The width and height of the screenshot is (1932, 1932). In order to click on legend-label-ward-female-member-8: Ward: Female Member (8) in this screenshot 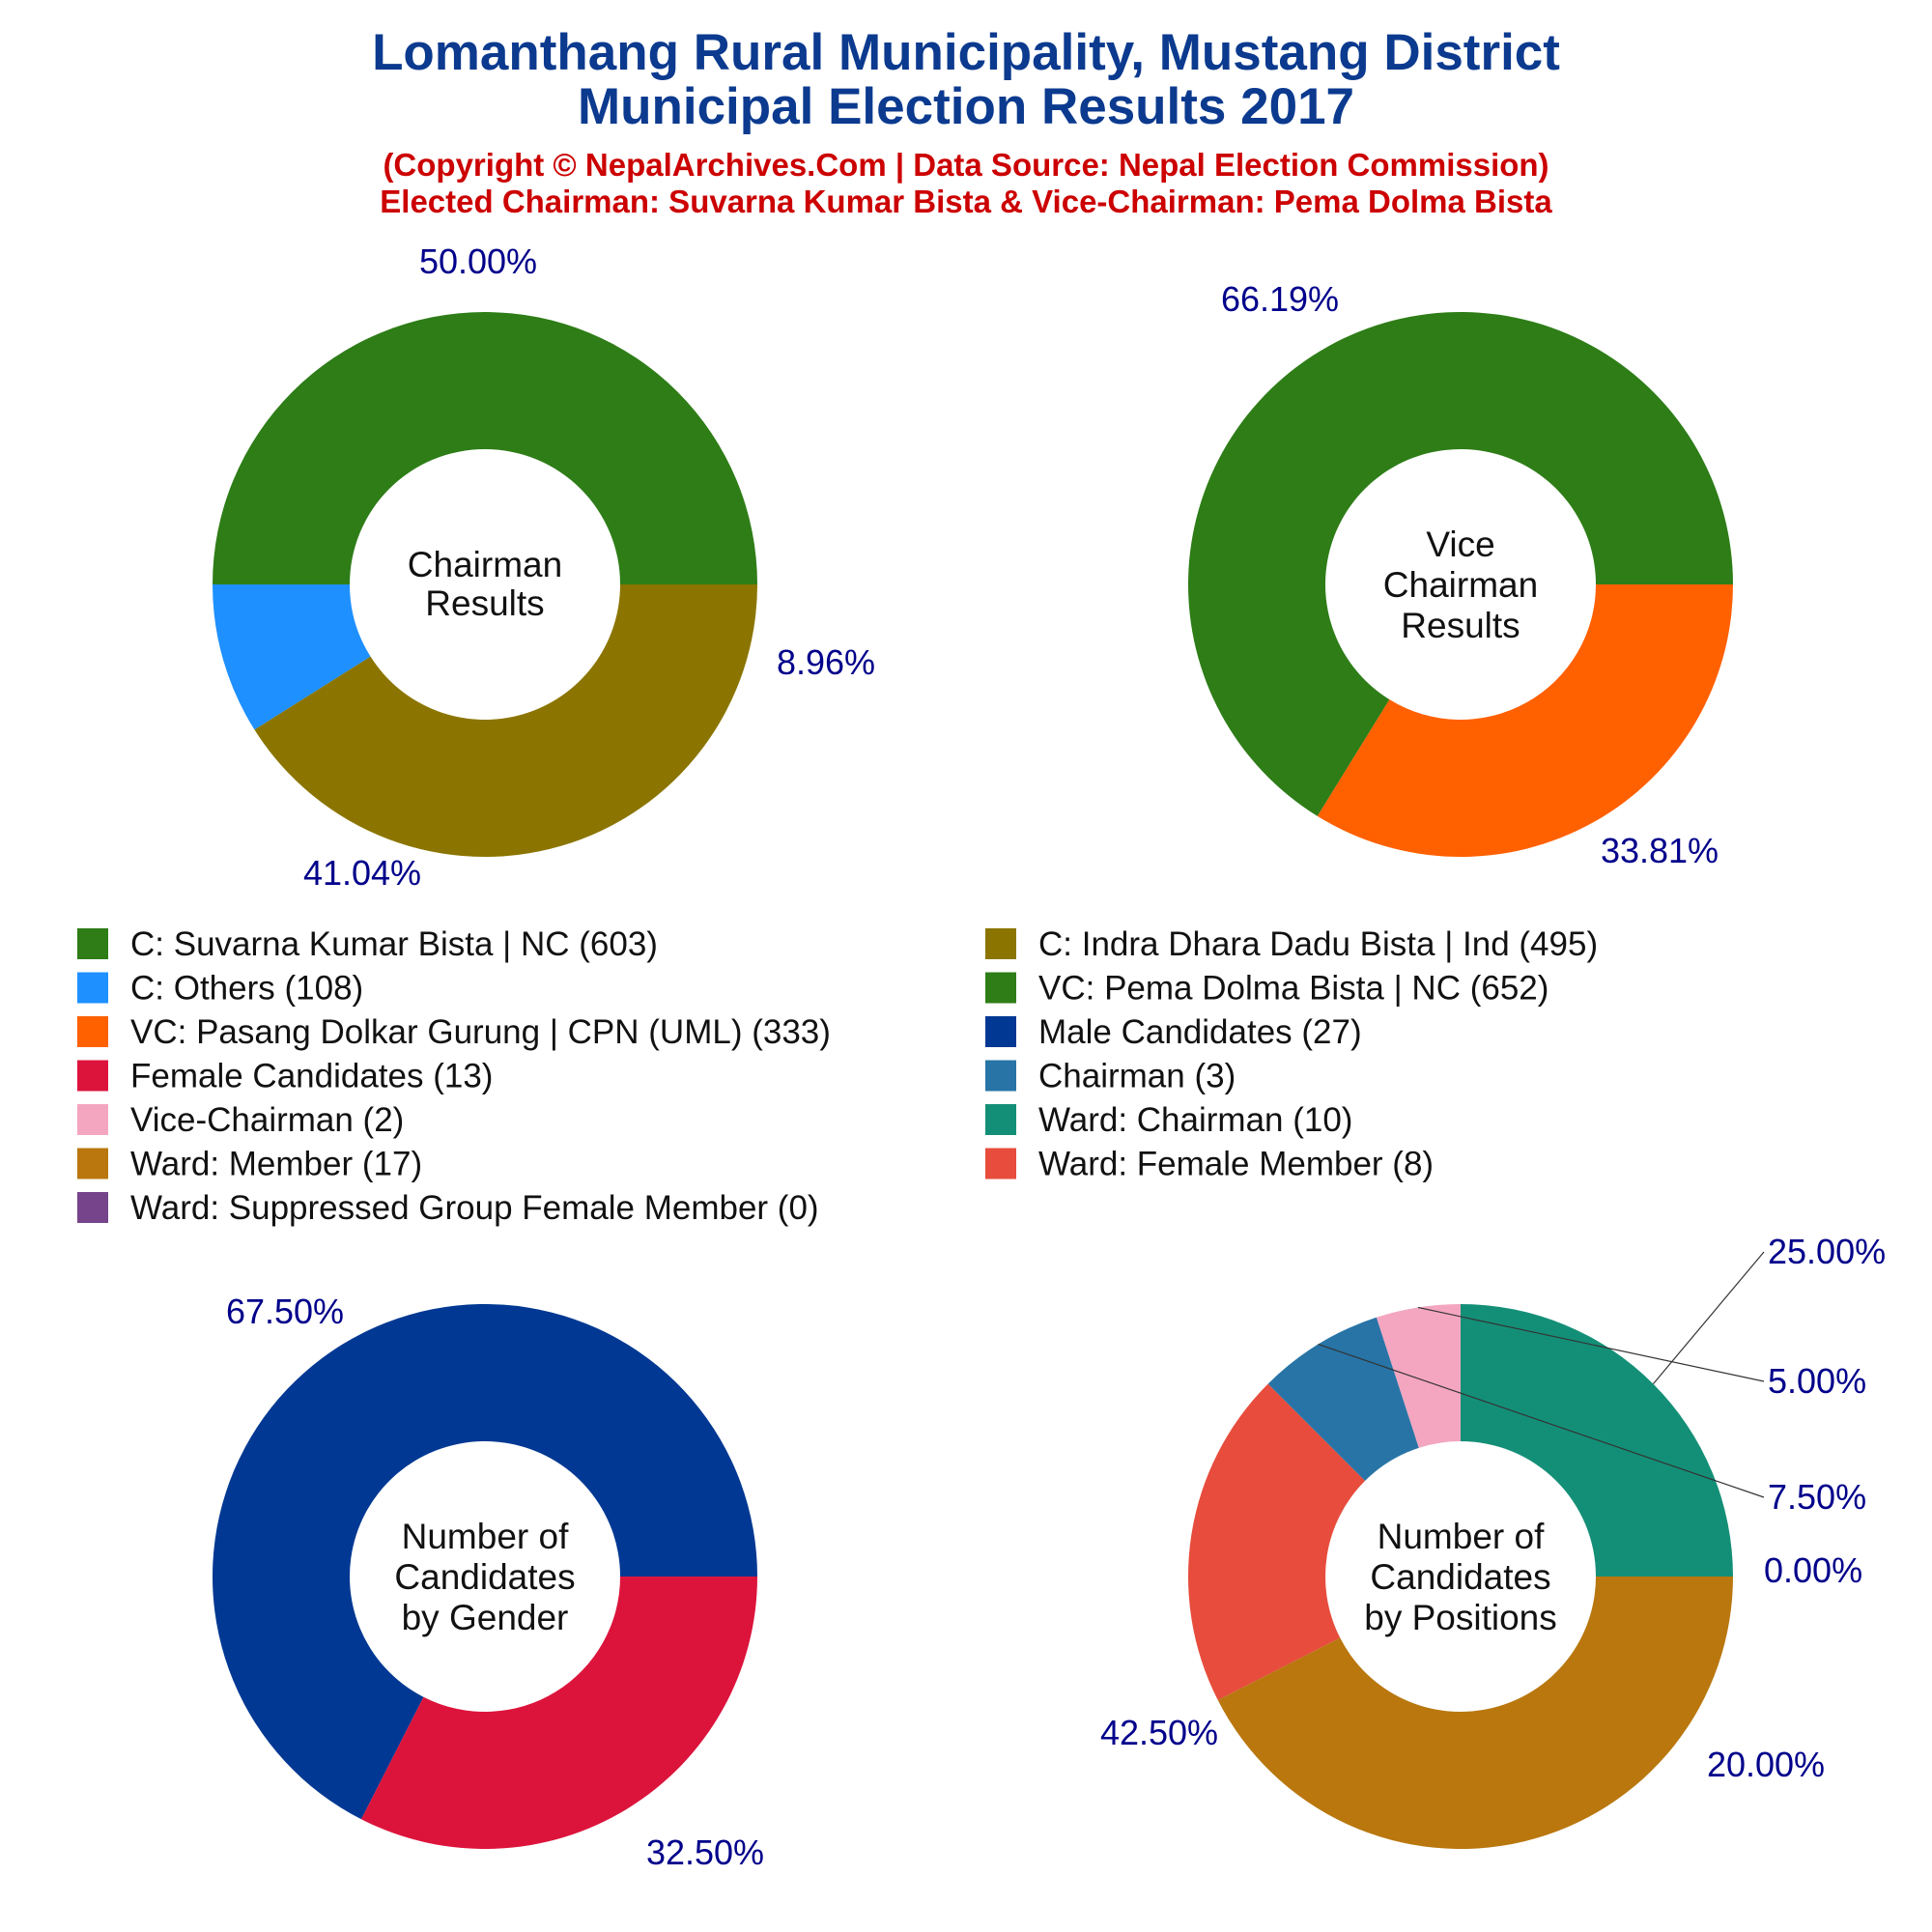, I will do `click(1236, 1164)`.